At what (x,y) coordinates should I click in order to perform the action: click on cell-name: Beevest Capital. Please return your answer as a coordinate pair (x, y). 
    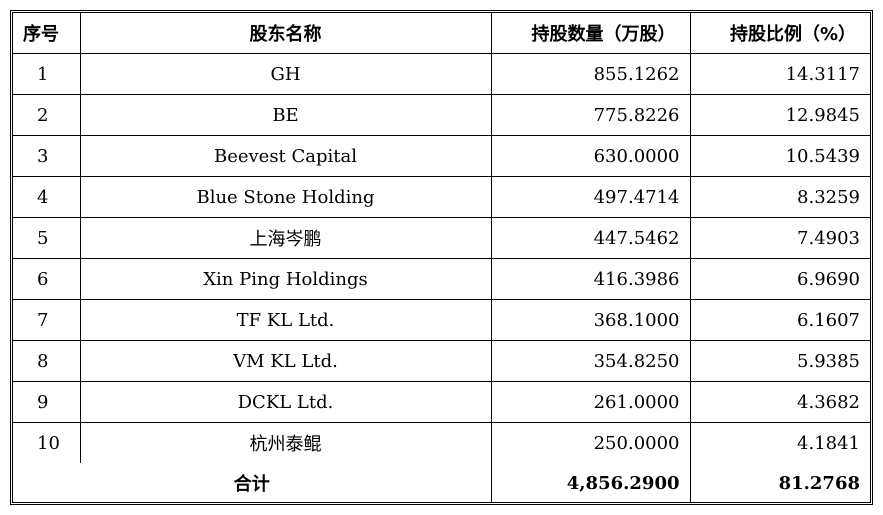
    Looking at the image, I should click on (285, 156).